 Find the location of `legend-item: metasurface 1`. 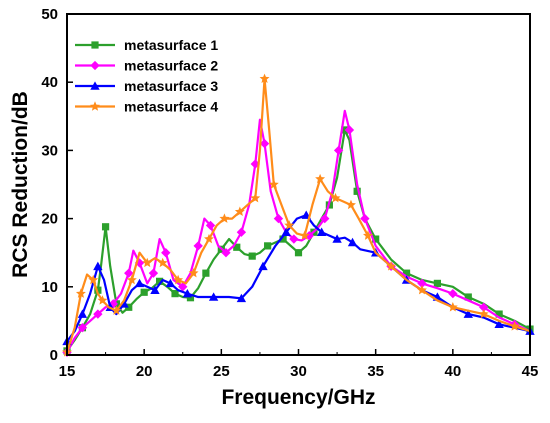

legend-item: metasurface 1 is located at coordinates (146, 45).